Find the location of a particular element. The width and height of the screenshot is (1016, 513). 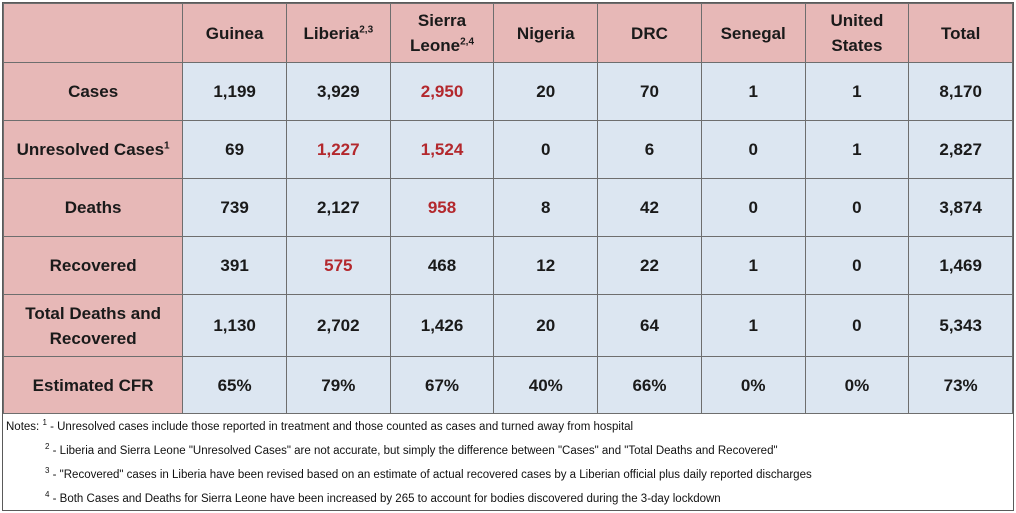

cell-cases-drc: 70 is located at coordinates (649, 91).